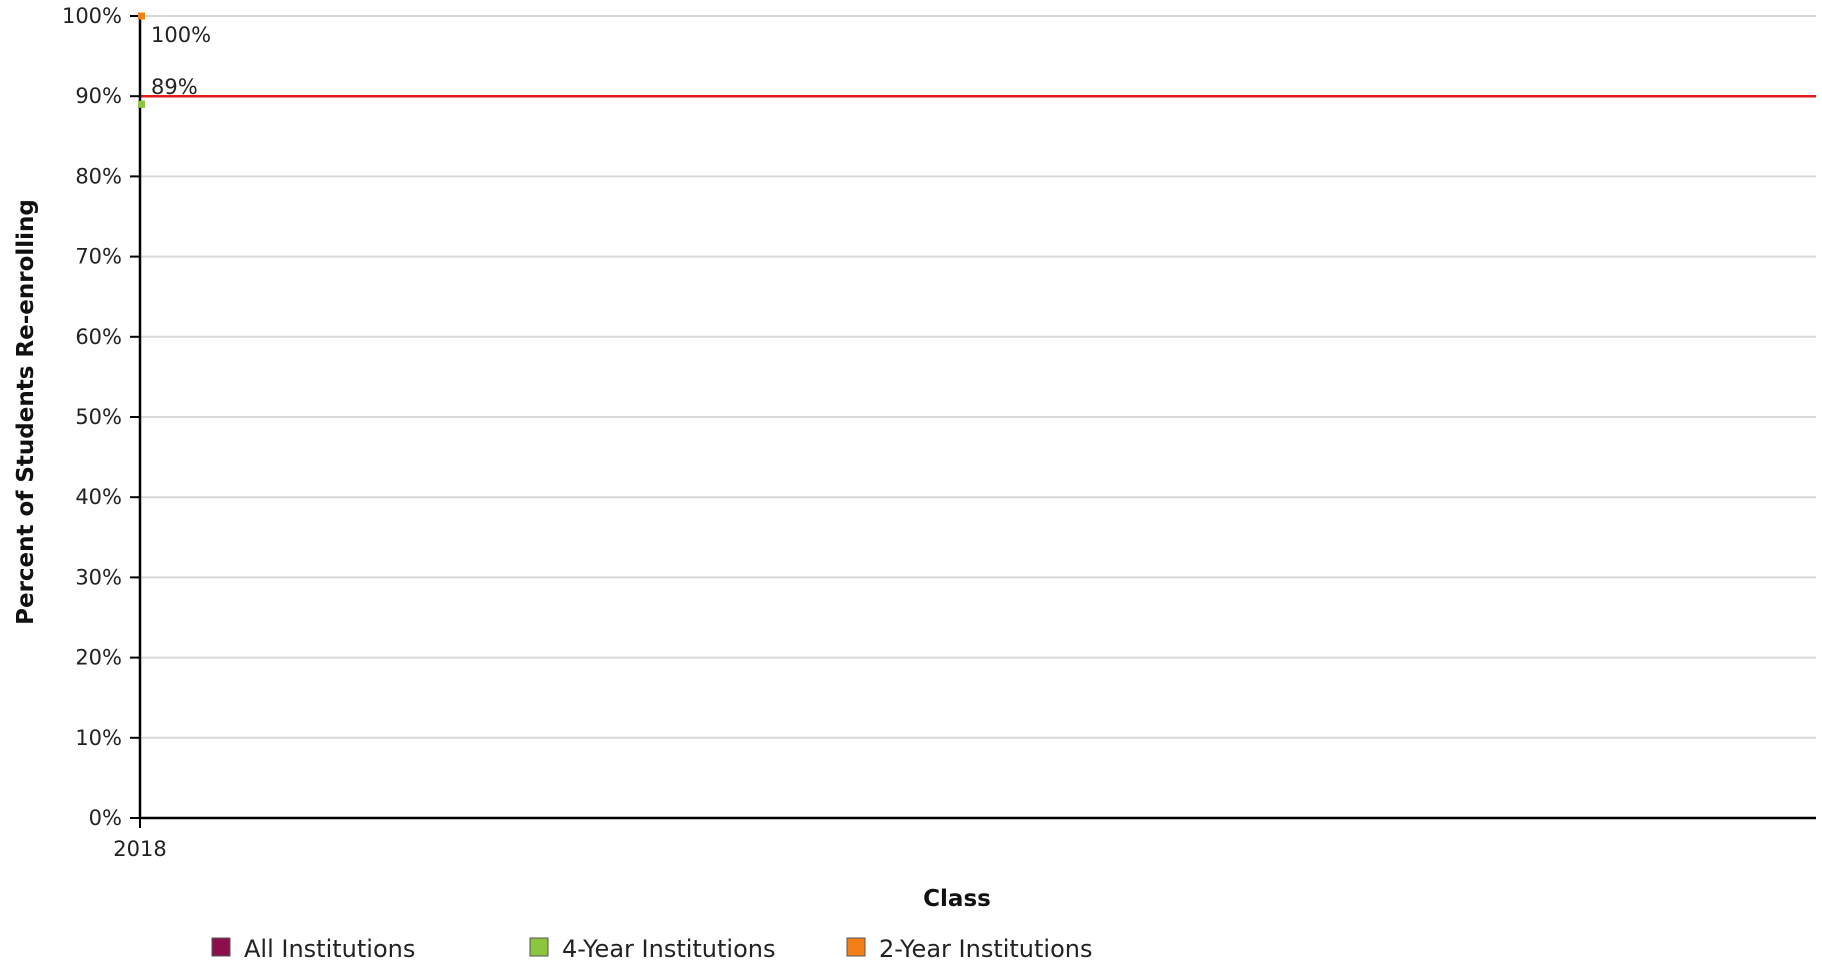  I want to click on legend-swatch-2-year-institutions, so click(856, 947).